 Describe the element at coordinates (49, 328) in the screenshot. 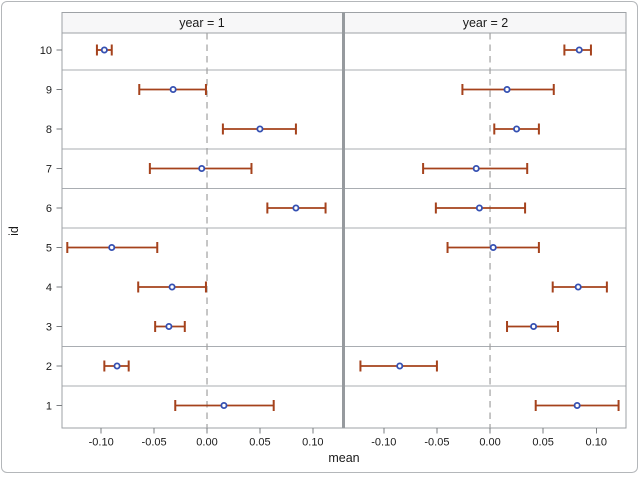

I see `y-tick-label: 3` at that location.